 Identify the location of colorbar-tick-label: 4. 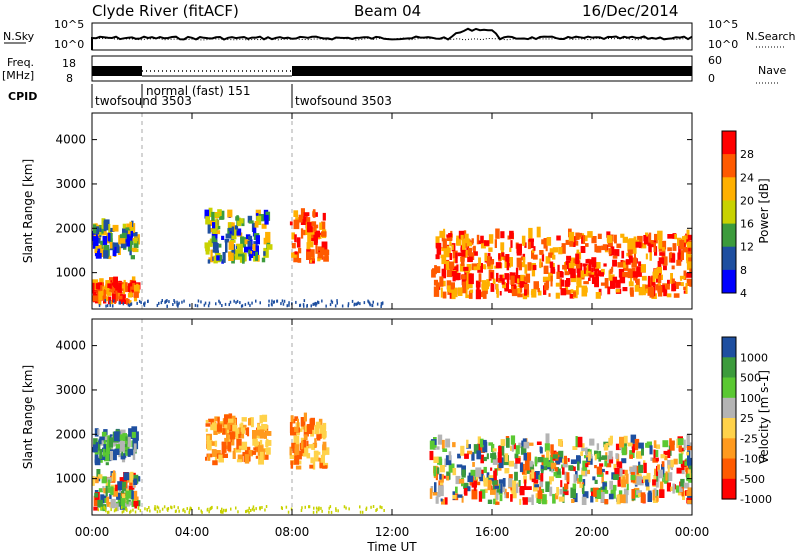
(743, 293).